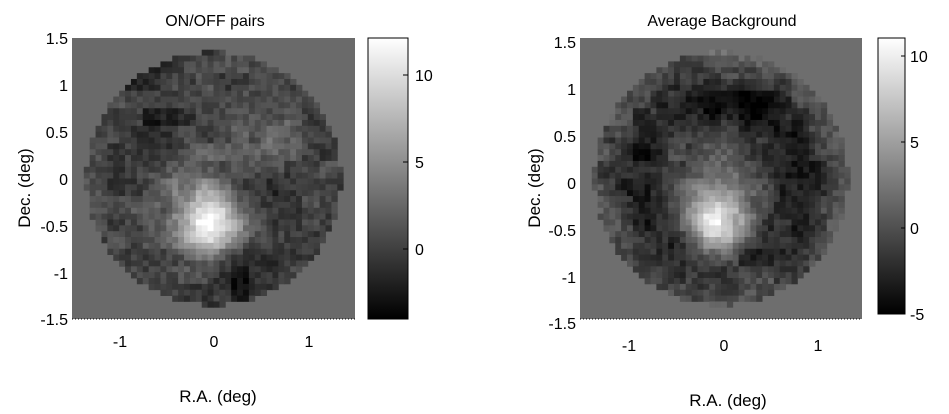  I want to click on y-axis-label: Dec. (deg), so click(534, 187).